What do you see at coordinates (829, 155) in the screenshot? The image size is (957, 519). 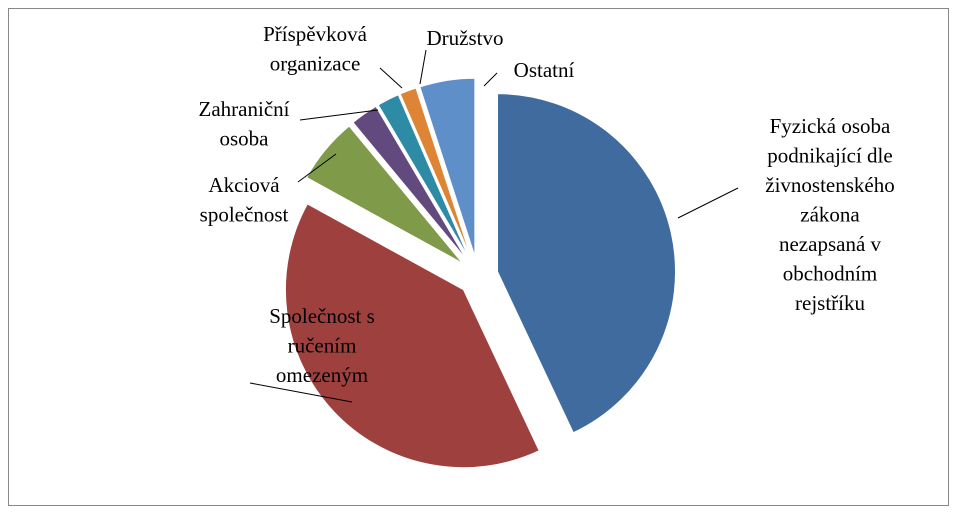 I see `label-line: podnikající dle` at bounding box center [829, 155].